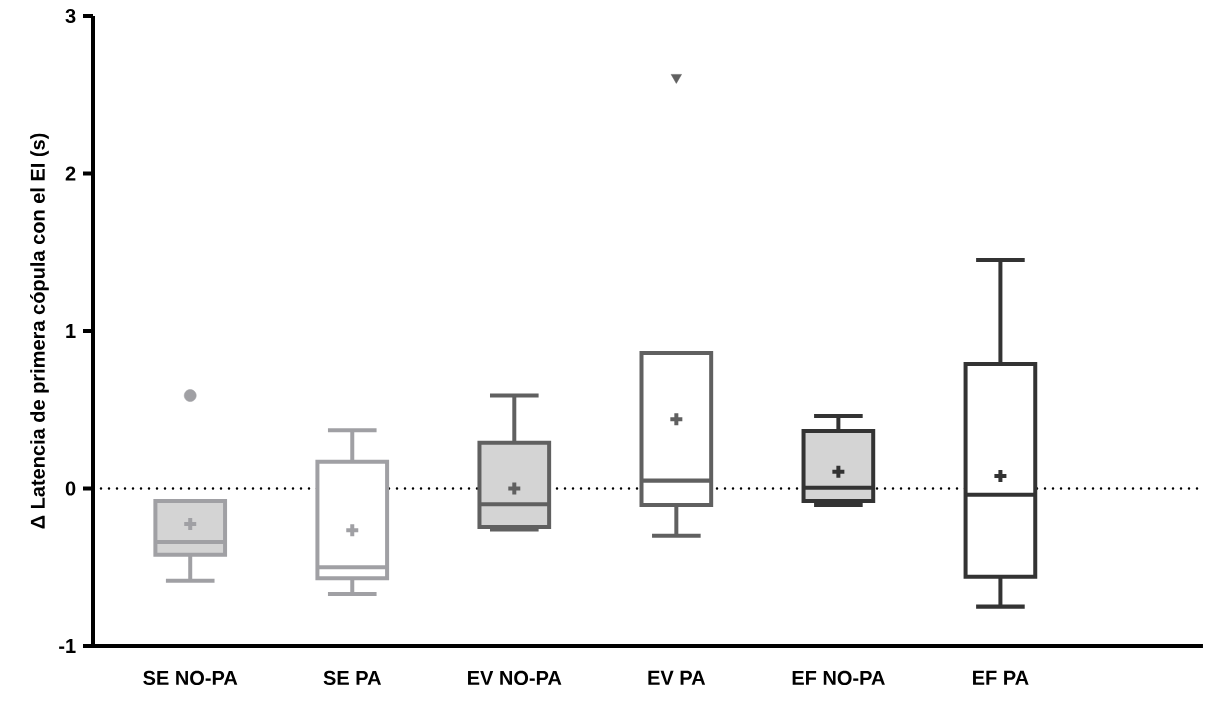 The height and width of the screenshot is (704, 1207). I want to click on x-tick-label: EF PA, so click(1001, 677).